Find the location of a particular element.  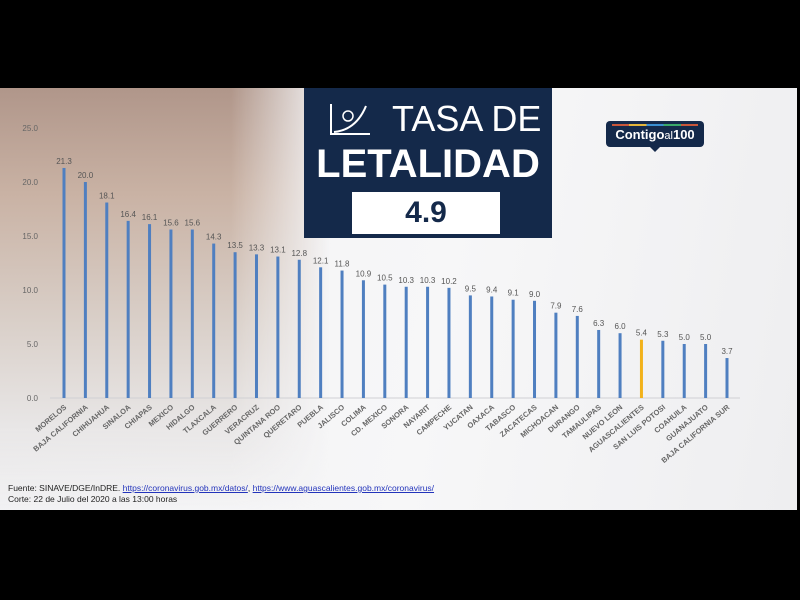

y-tick-label: 20.0 is located at coordinates (30, 182).